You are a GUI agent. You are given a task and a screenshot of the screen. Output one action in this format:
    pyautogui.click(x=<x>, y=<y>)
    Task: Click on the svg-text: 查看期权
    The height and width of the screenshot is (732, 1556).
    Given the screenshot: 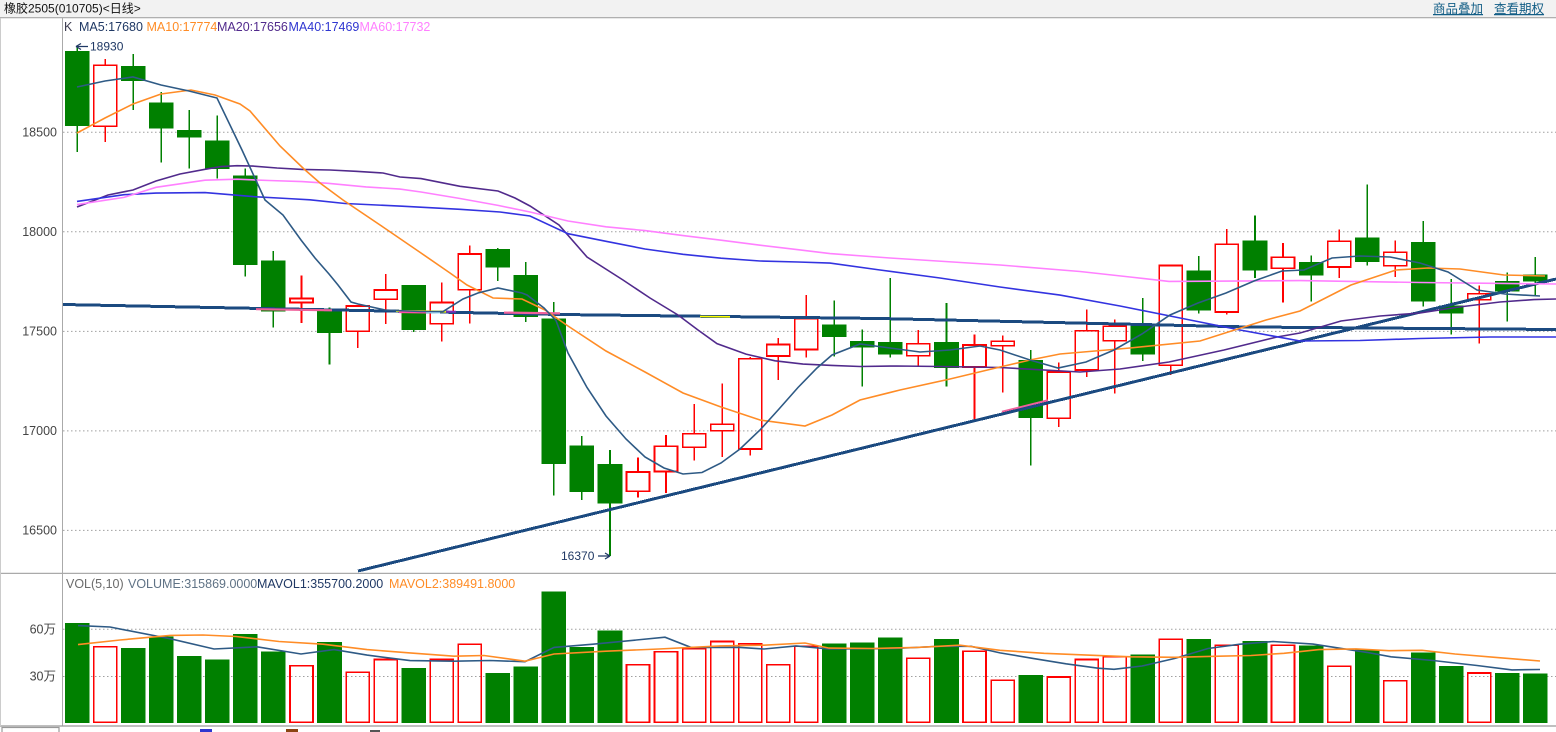 What is the action you would take?
    pyautogui.click(x=1519, y=8)
    